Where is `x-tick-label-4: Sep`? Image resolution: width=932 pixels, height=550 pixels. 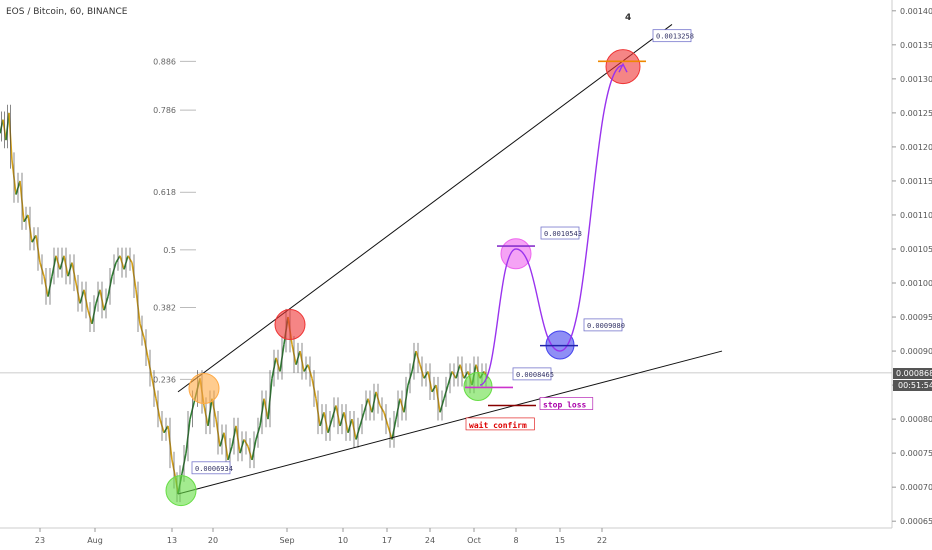 x-tick-label-4: Sep is located at coordinates (286, 540).